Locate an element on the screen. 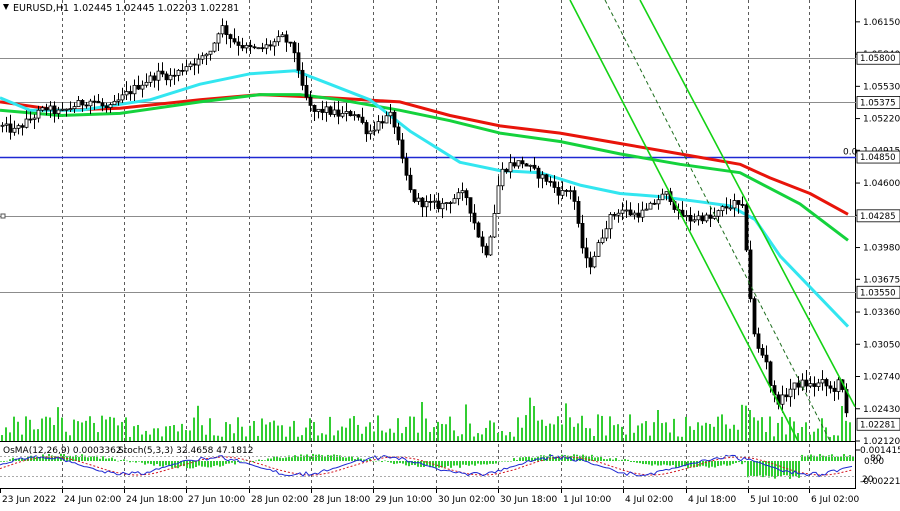 The image size is (900, 511). price-tick-label: 1.03360 is located at coordinates (881, 313).